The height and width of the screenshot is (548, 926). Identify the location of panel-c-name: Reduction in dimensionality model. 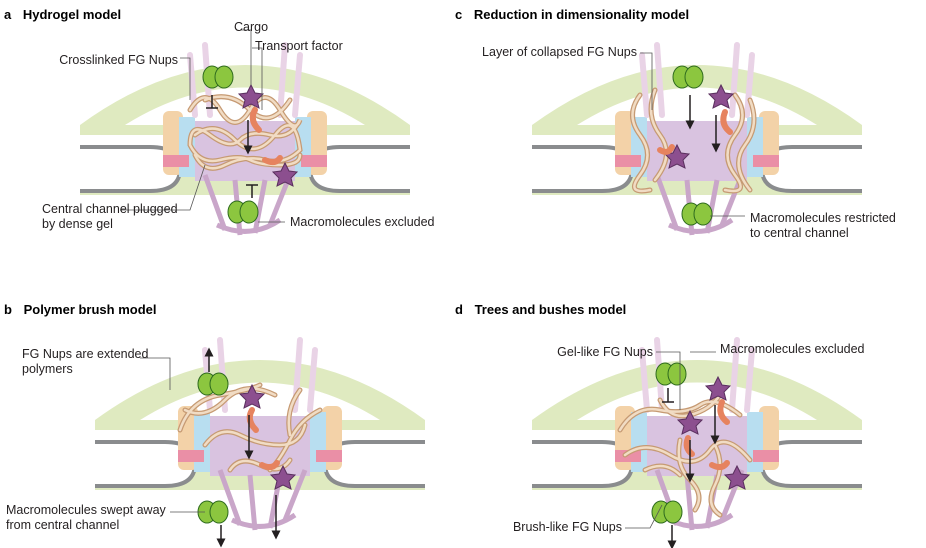
(581, 14).